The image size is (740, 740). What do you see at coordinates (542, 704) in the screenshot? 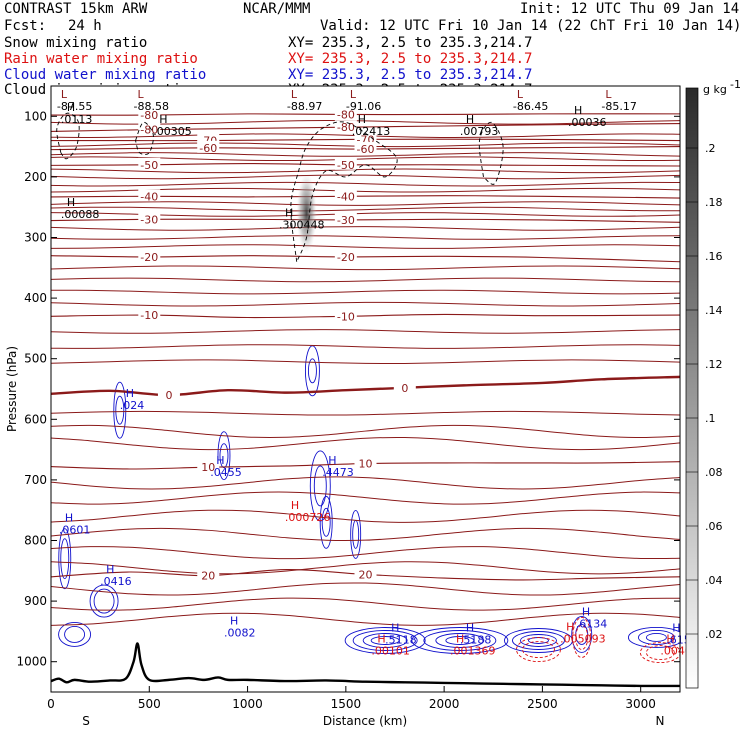
I see `x-tick-label: 2500` at bounding box center [542, 704].